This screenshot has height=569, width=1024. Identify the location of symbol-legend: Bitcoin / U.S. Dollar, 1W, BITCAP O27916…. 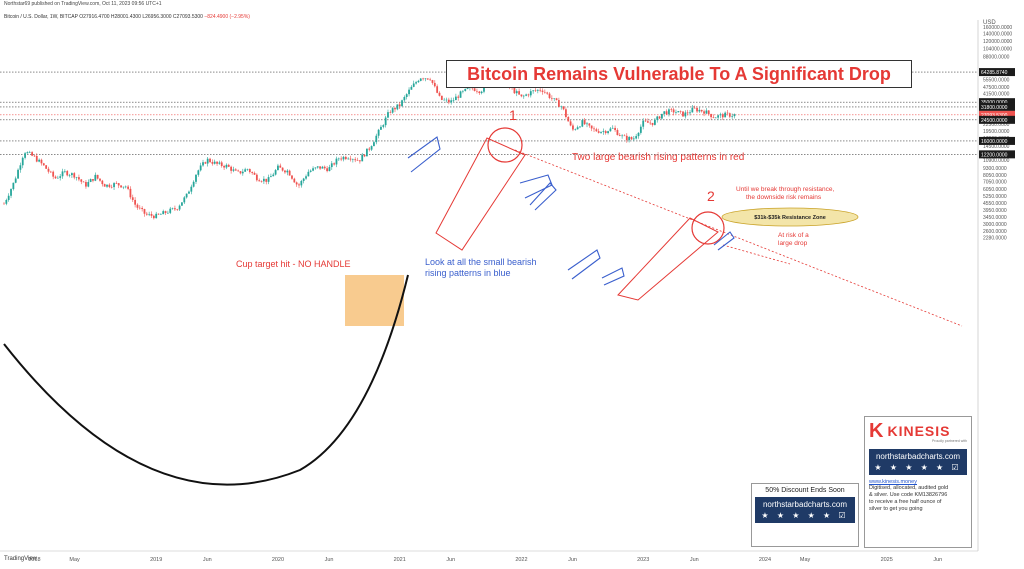
(127, 17).